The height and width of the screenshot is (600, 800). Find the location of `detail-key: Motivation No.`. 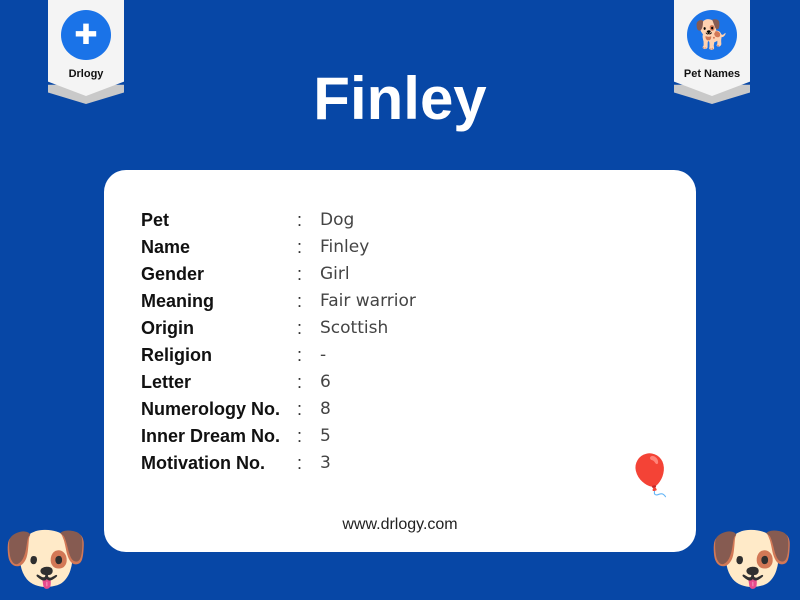

detail-key: Motivation No. is located at coordinates (203, 463).